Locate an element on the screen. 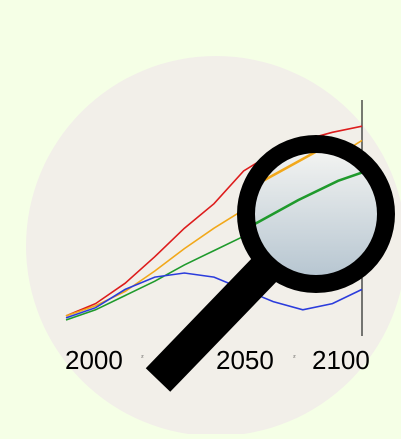 Image resolution: width=401 pixels, height=439 pixels. x-tick-label-2100: 2100 is located at coordinates (341, 360).